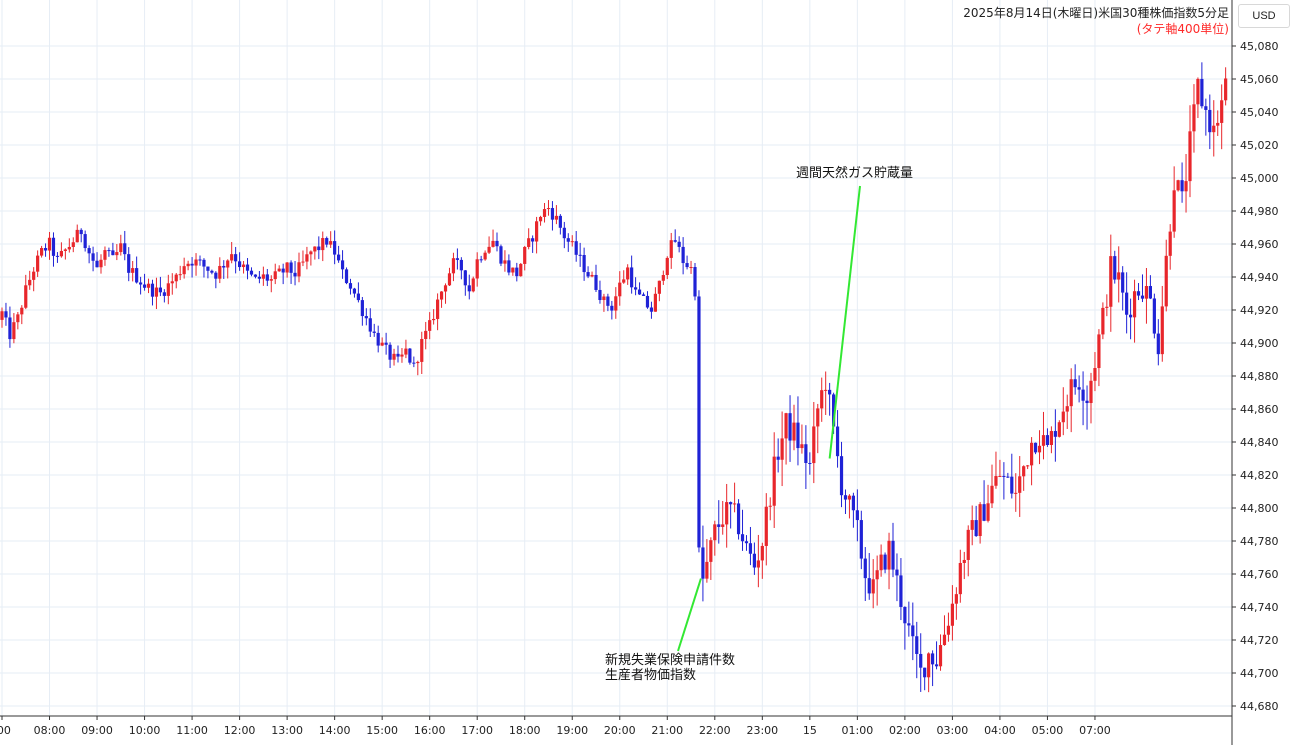 This screenshot has height=745, width=1300. I want to click on y-tick-label: 44,880, so click(1259, 376).